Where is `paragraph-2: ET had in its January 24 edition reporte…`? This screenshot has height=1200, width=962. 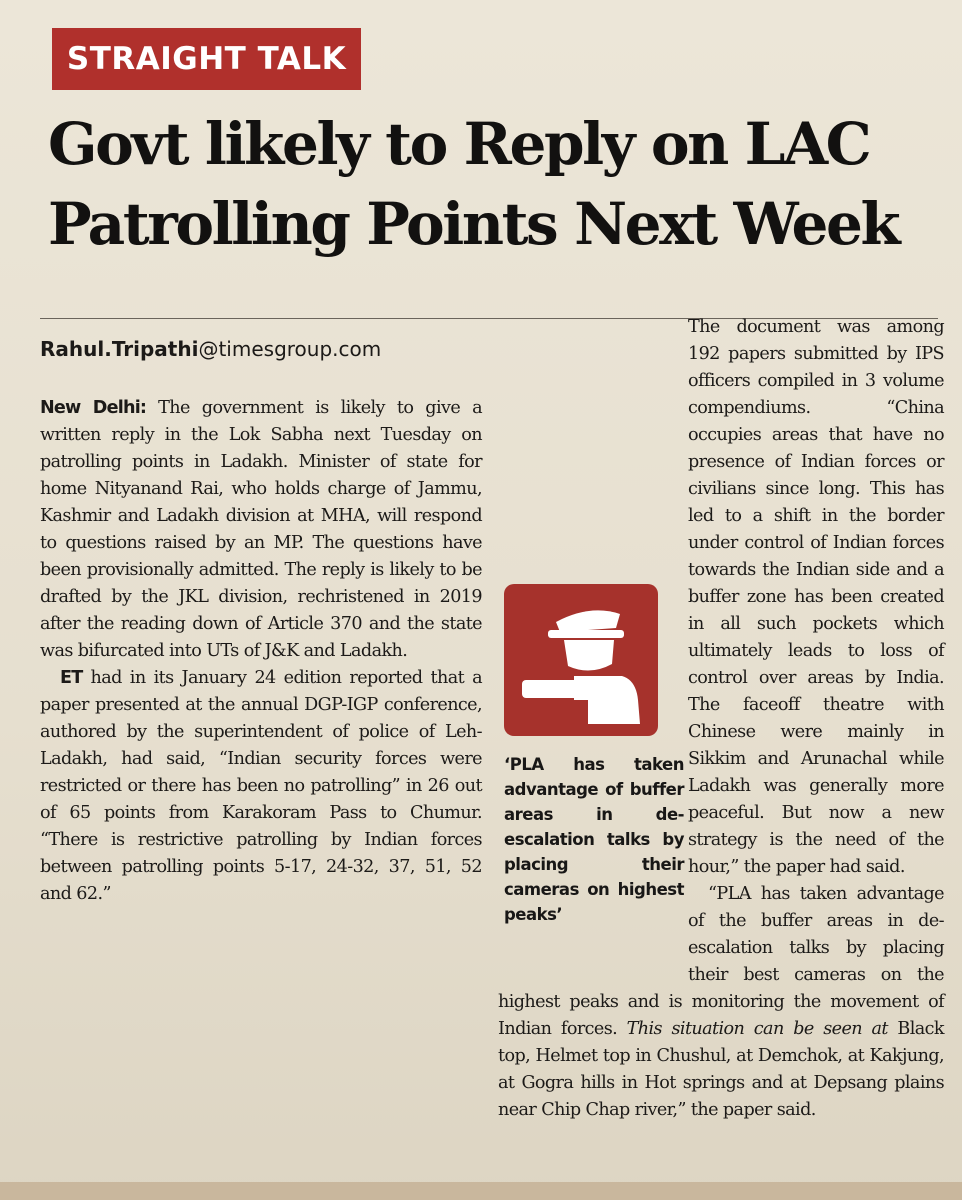 paragraph-2: ET had in its January 24 edition reporte… is located at coordinates (261, 786).